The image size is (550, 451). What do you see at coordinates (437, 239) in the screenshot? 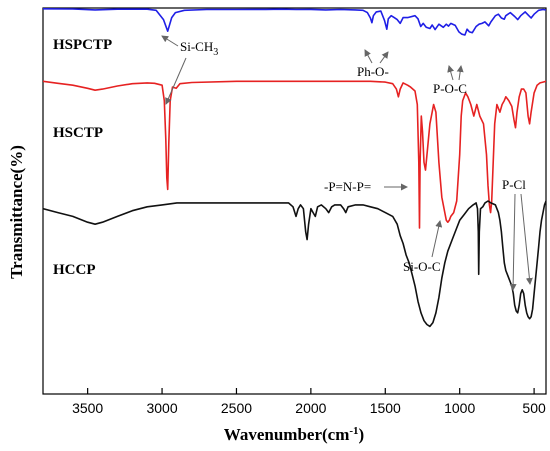
I see `arrow-si-o-c` at bounding box center [437, 239].